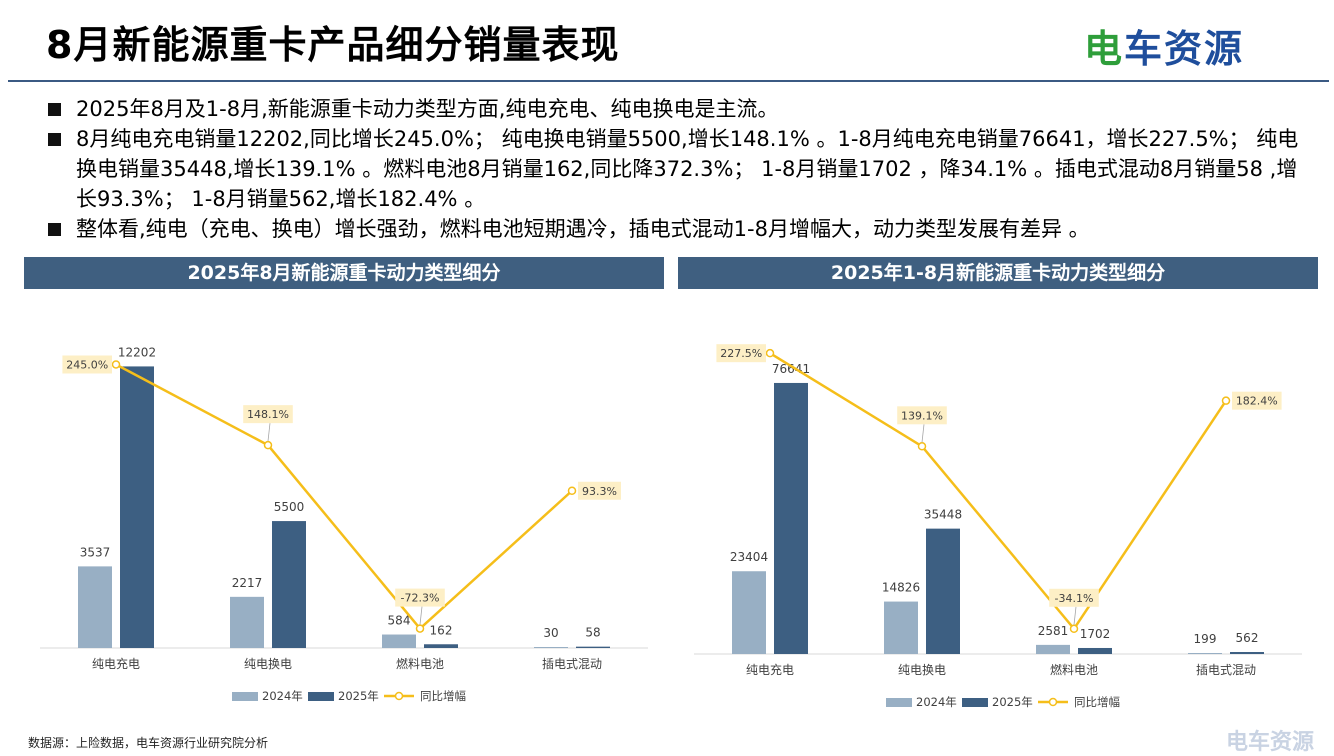  I want to click on bar-label-2024: 199, so click(1205, 639).